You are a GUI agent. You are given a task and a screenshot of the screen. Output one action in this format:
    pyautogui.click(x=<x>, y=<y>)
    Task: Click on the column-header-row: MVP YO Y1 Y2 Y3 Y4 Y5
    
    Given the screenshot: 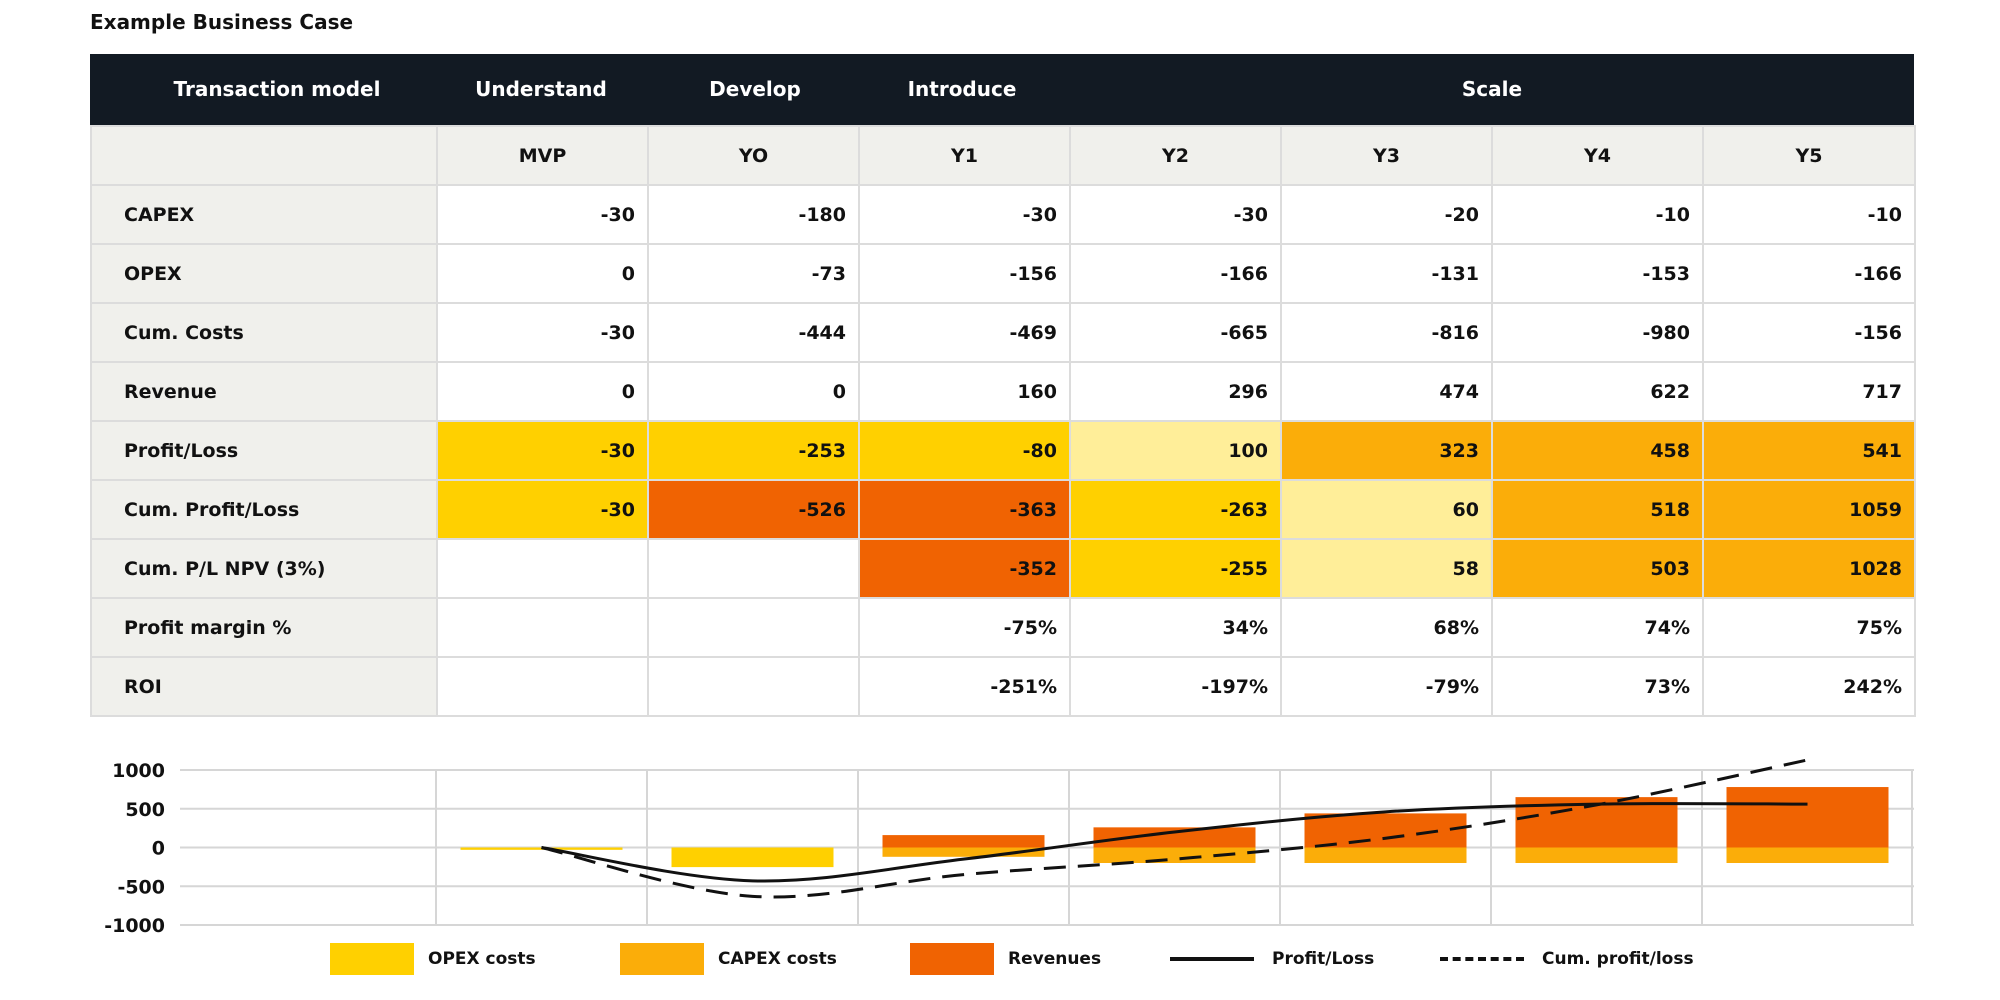 What is the action you would take?
    pyautogui.click(x=1003, y=155)
    